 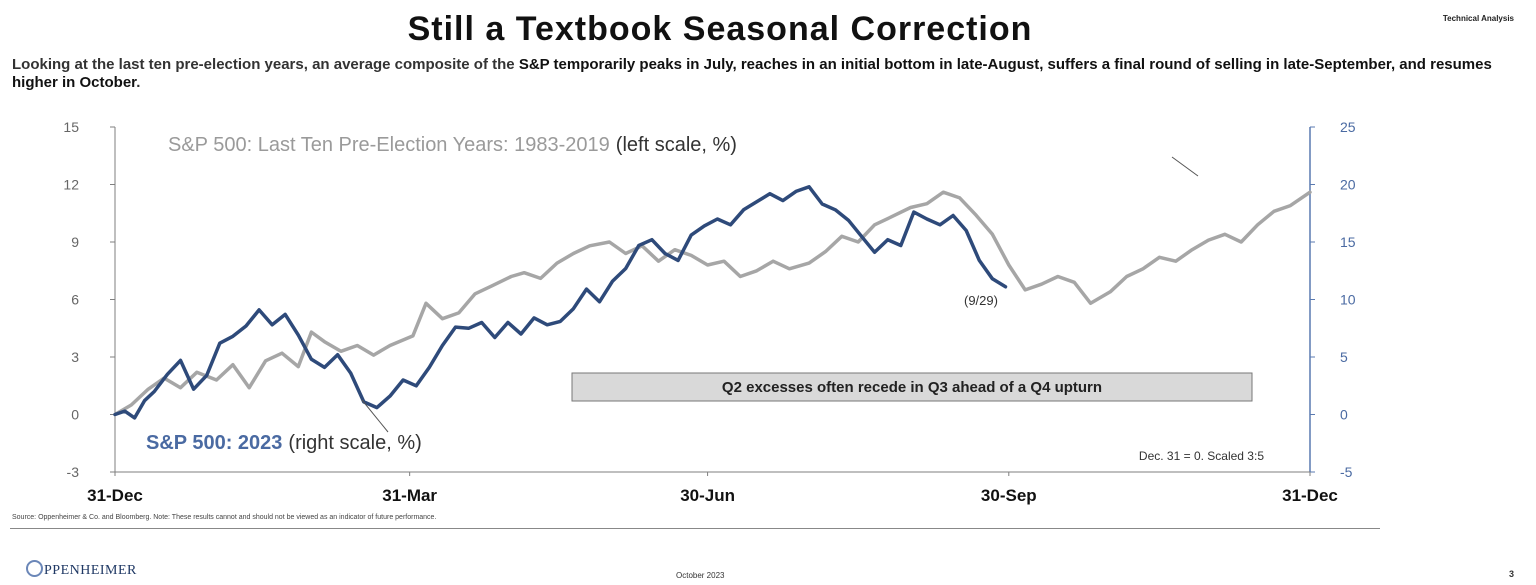 What do you see at coordinates (34, 568) in the screenshot?
I see `logo-ring-icon` at bounding box center [34, 568].